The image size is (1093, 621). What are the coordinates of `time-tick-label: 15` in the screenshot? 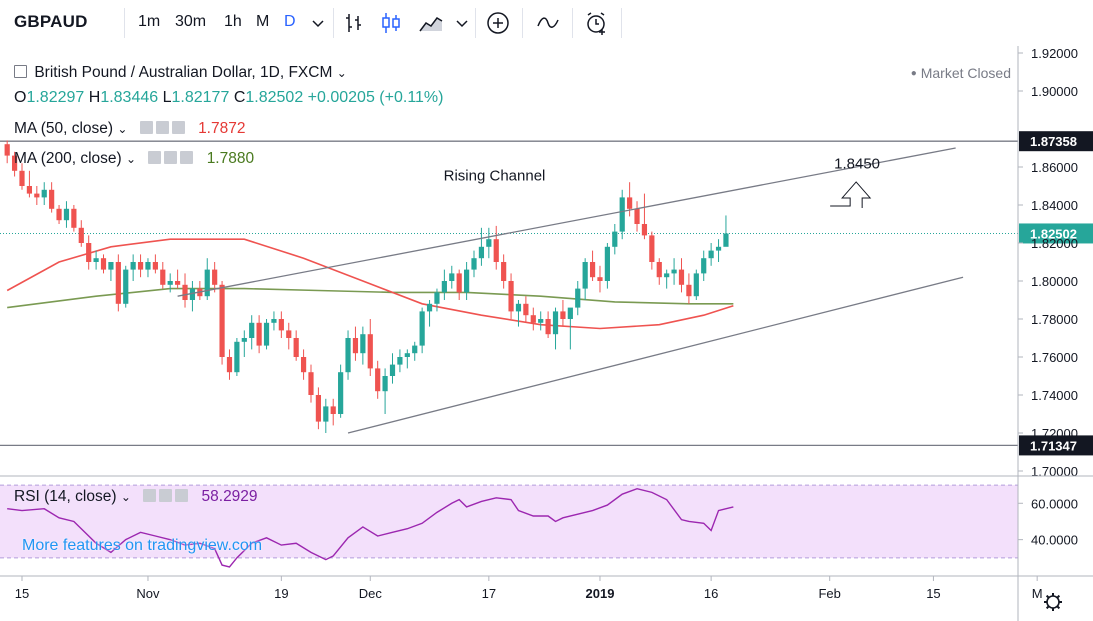 It's located at (22, 593).